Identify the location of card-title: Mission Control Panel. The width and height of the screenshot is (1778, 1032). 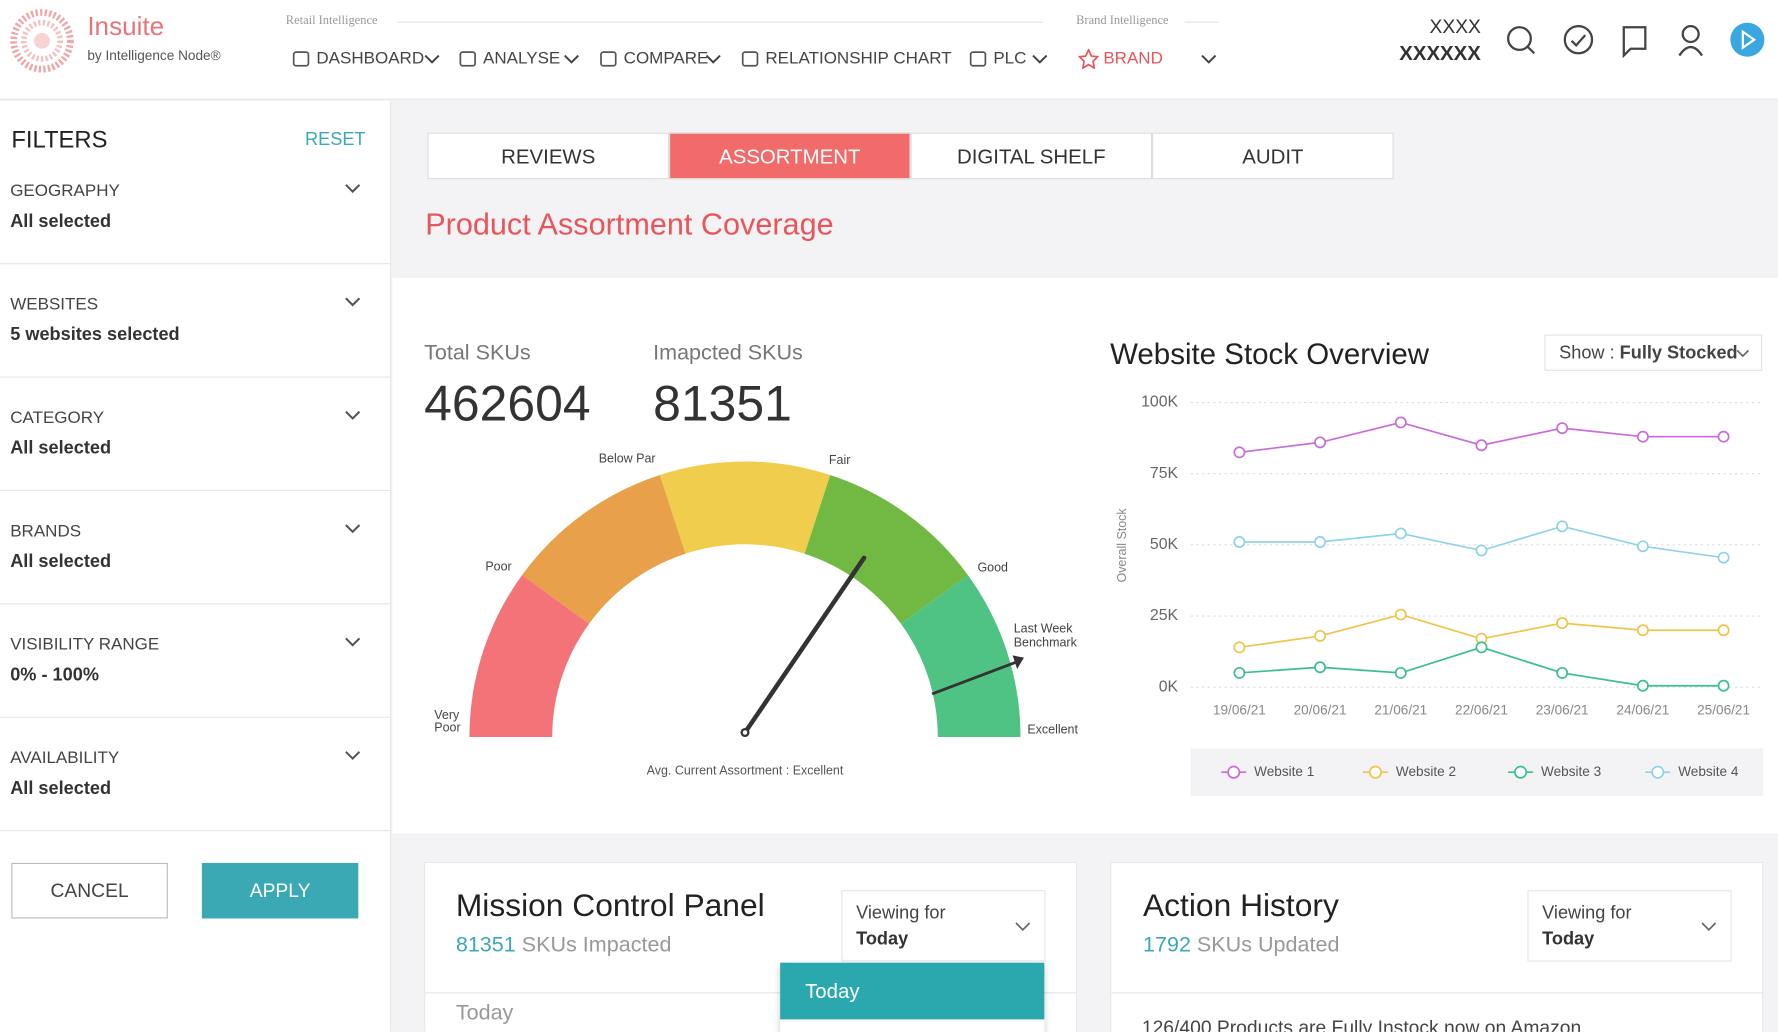
(610, 905).